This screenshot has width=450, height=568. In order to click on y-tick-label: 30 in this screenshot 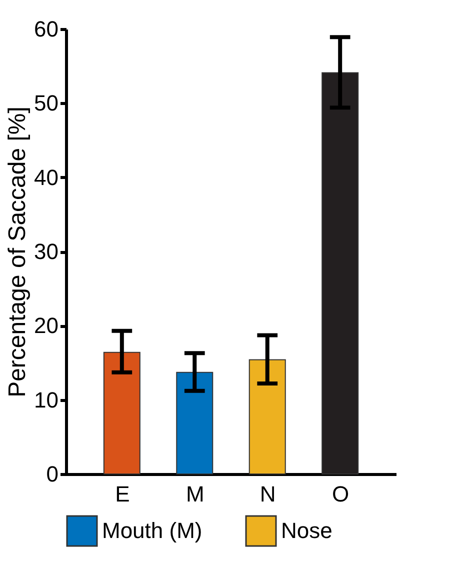, I will do `click(46, 251)`.